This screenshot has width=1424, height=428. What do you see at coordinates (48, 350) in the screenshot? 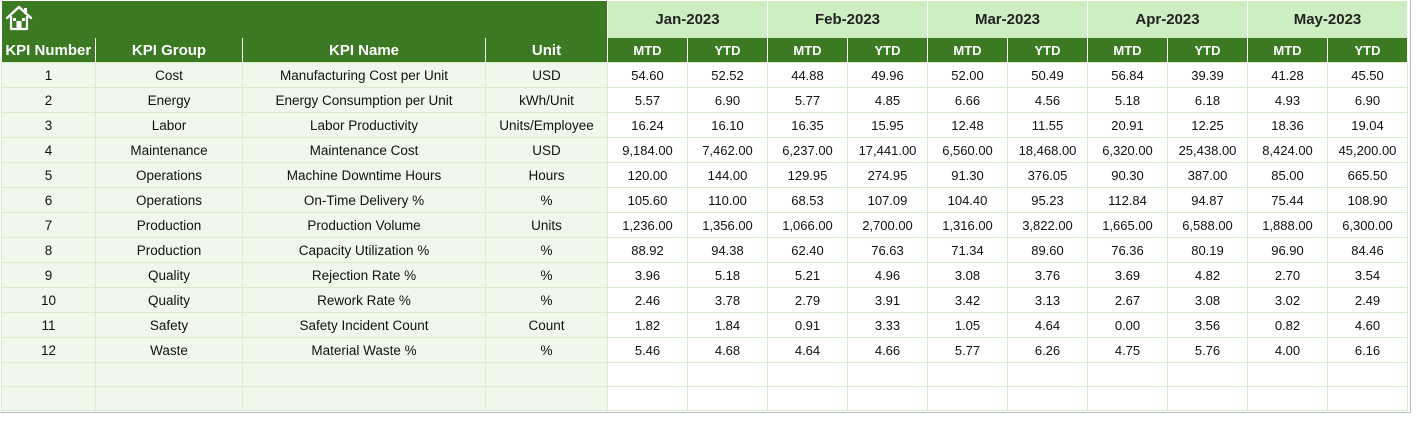
I see `kpi-number-cell: 12` at bounding box center [48, 350].